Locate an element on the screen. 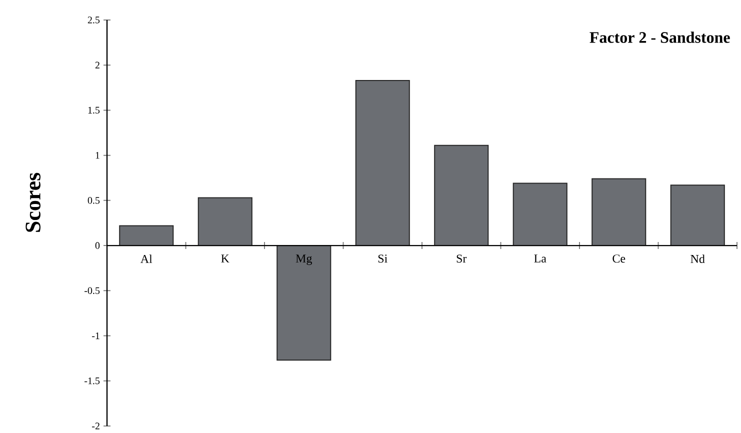  y-tick-label: -1.5 is located at coordinates (92, 381).